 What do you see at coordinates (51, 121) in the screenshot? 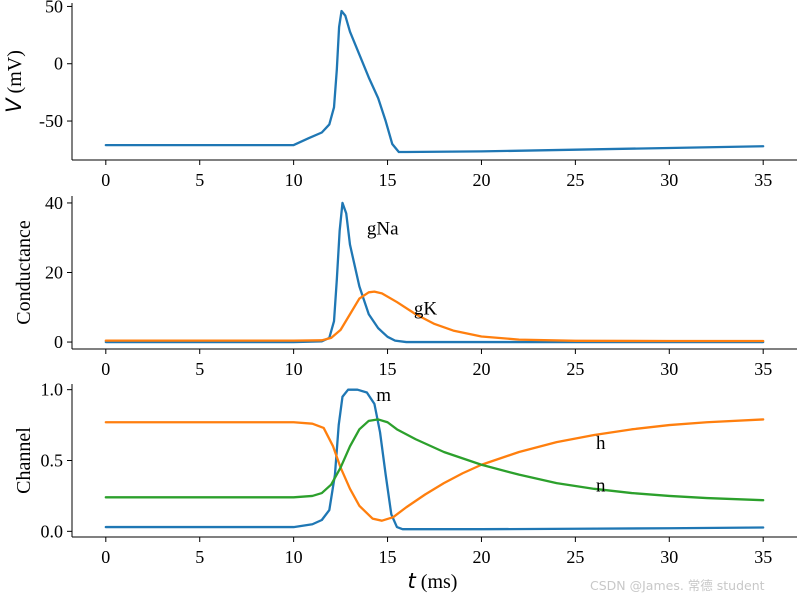
I see `y-tick-label: -50` at bounding box center [51, 121].